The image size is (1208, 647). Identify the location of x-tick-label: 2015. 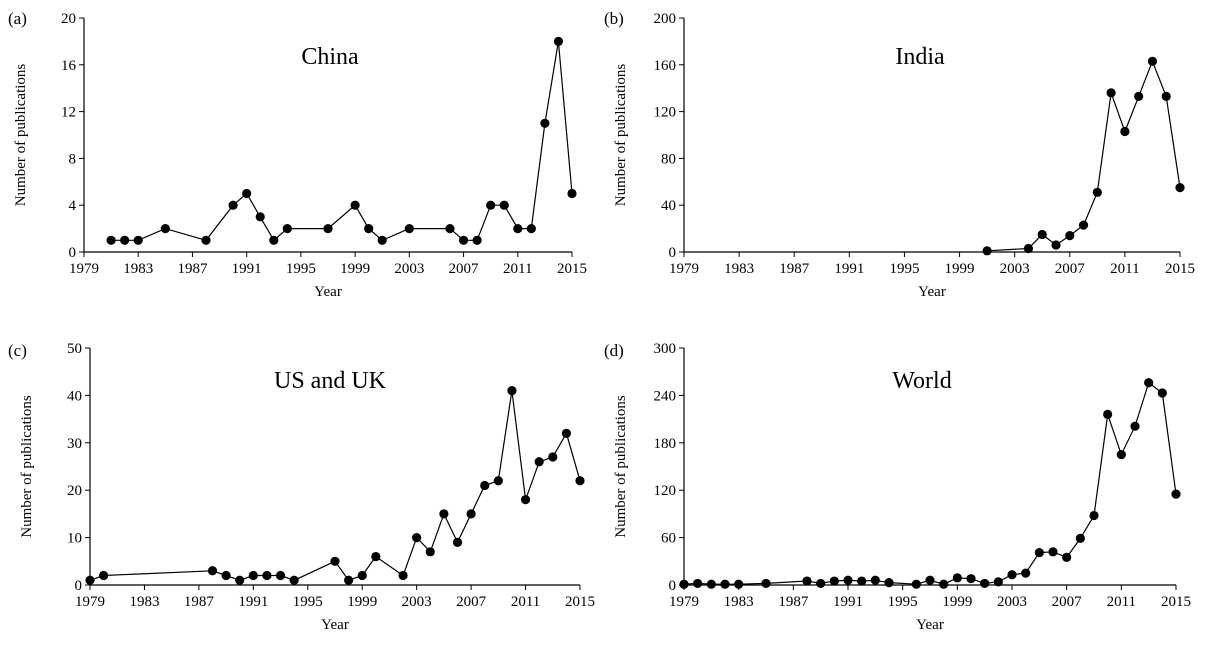
(1176, 602).